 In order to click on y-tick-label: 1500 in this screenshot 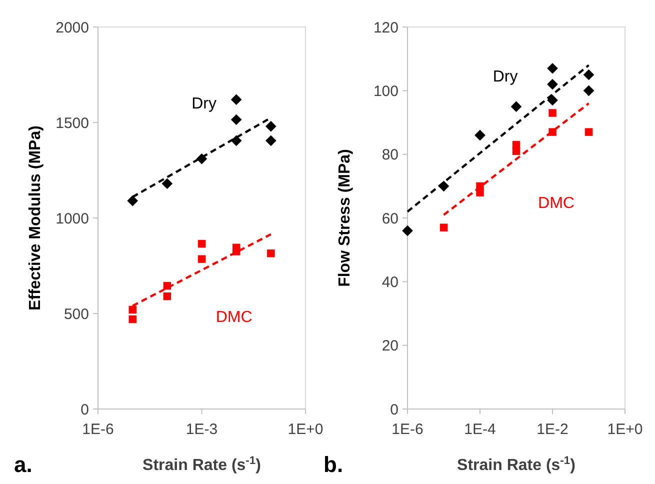, I will do `click(72, 123)`.